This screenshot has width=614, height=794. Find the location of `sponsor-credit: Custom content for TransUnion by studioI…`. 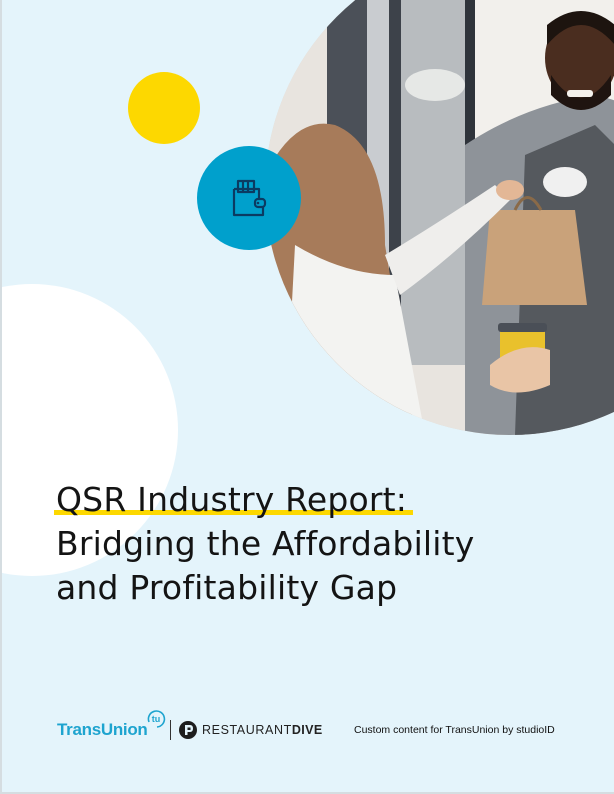

sponsor-credit: Custom content for TransUnion by studioI… is located at coordinates (454, 730).